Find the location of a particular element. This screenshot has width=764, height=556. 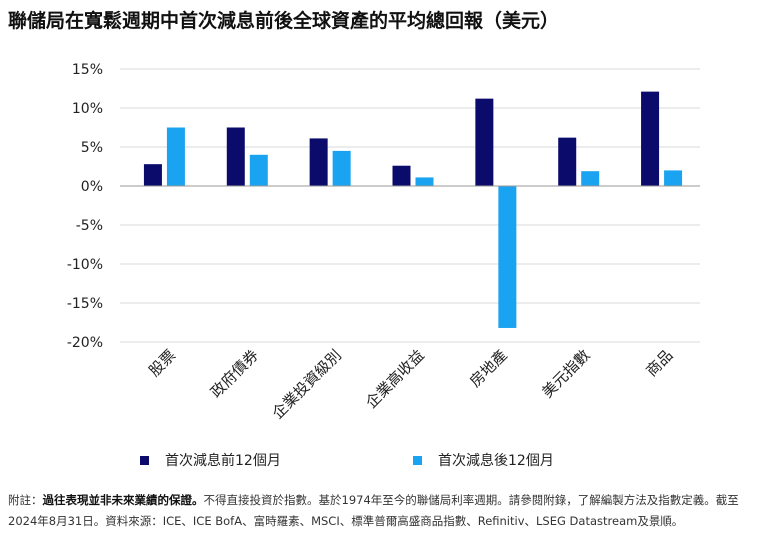

legend-swatch-before is located at coordinates (144, 460).